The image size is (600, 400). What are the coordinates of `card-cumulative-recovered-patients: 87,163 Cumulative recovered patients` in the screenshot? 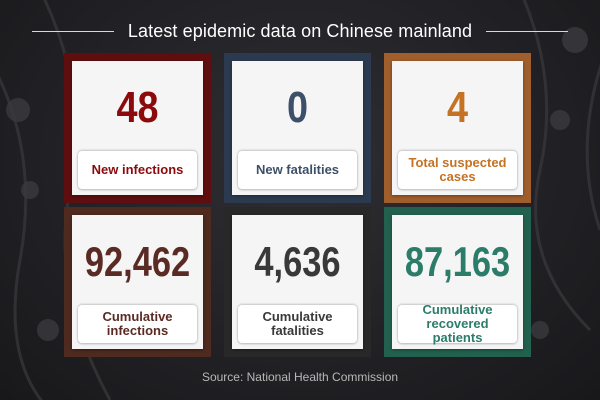 It's located at (457, 282).